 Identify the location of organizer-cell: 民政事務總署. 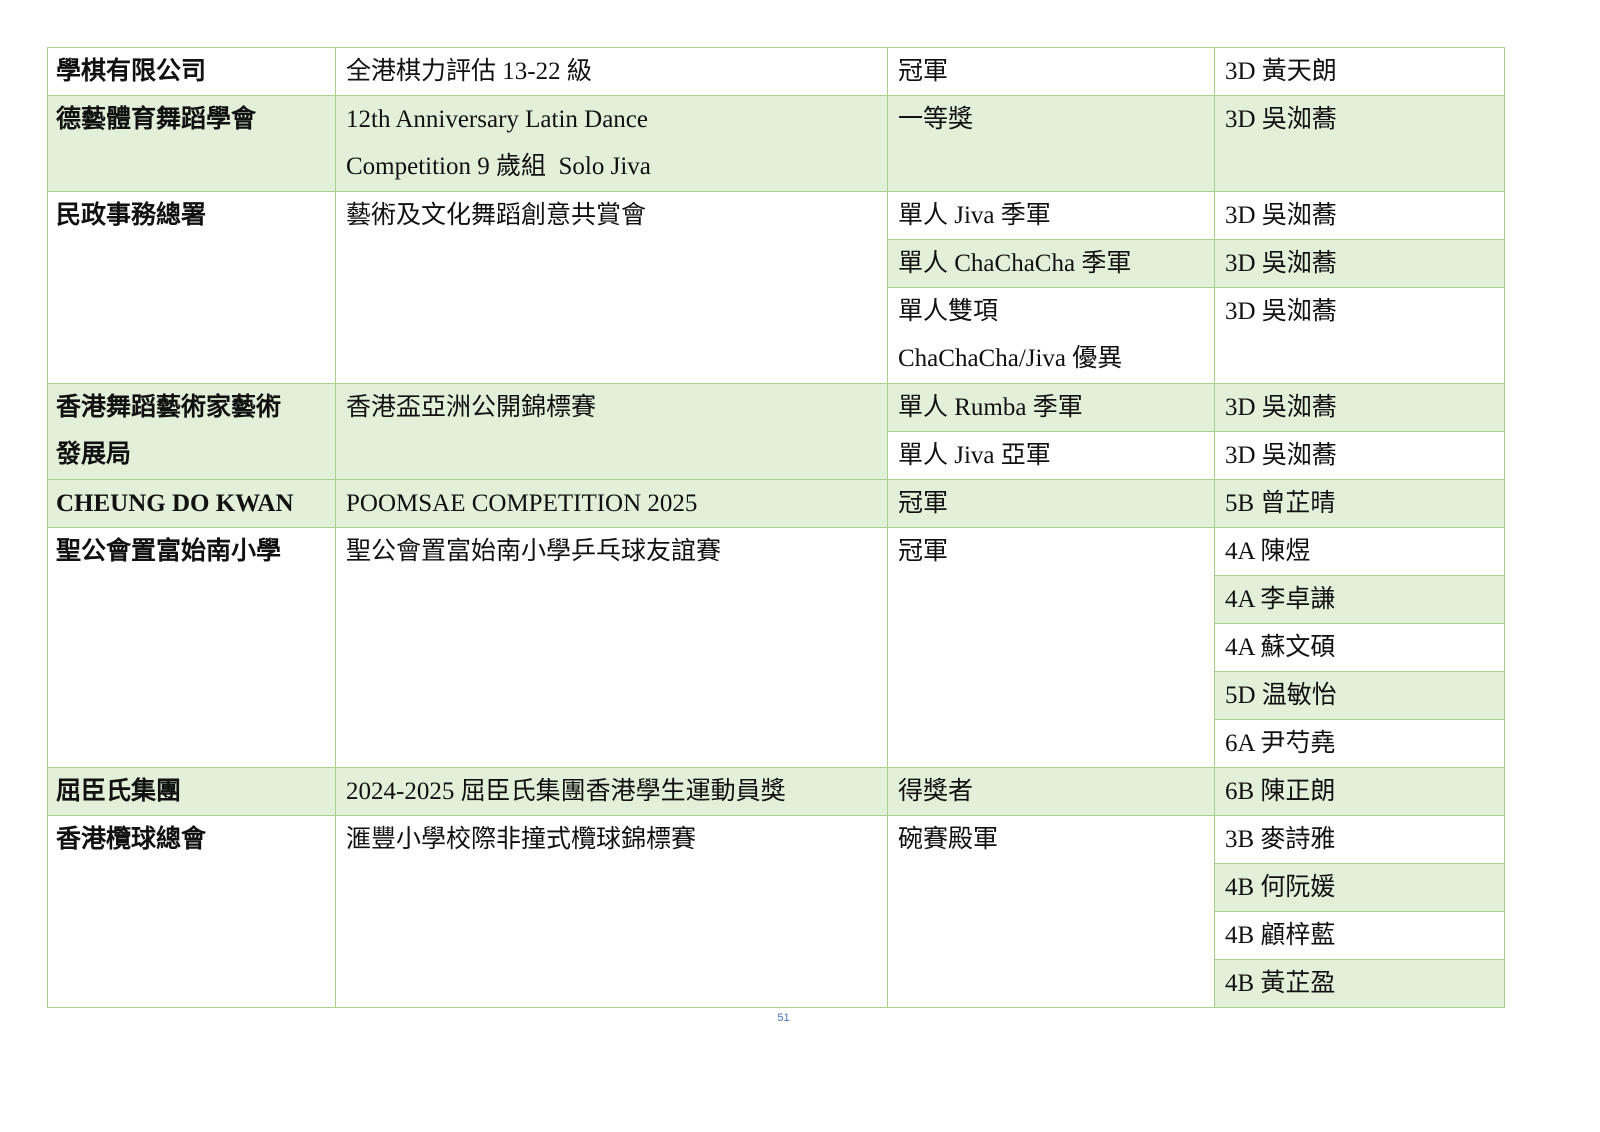
(191, 287).